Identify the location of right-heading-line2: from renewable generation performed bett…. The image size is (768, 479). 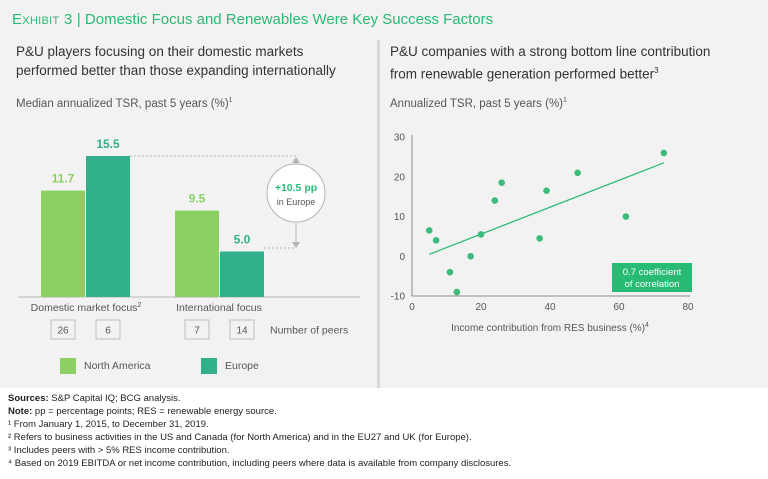
(522, 74).